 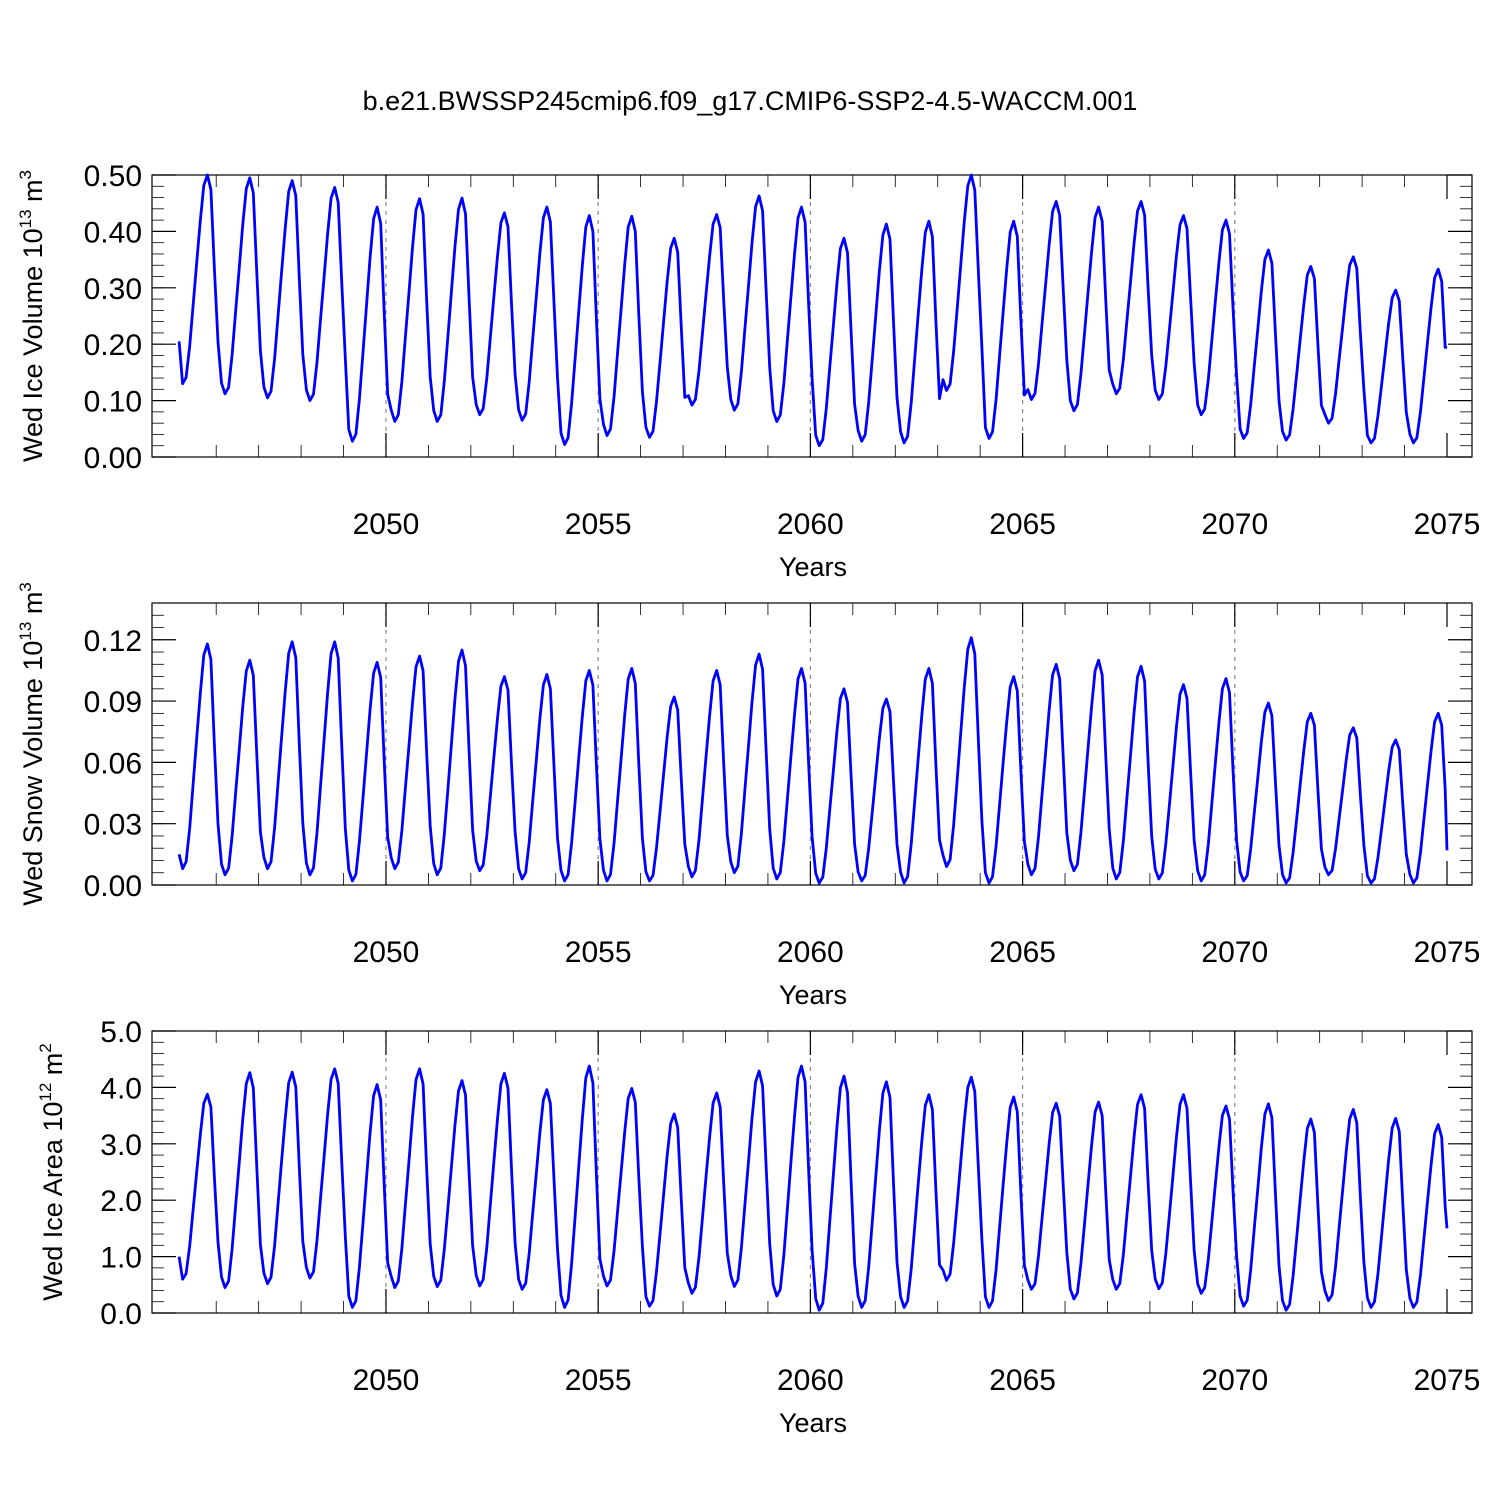 What do you see at coordinates (32, 744) in the screenshot?
I see `y-axis-label: Wed Snow Volume 1013 m3` at bounding box center [32, 744].